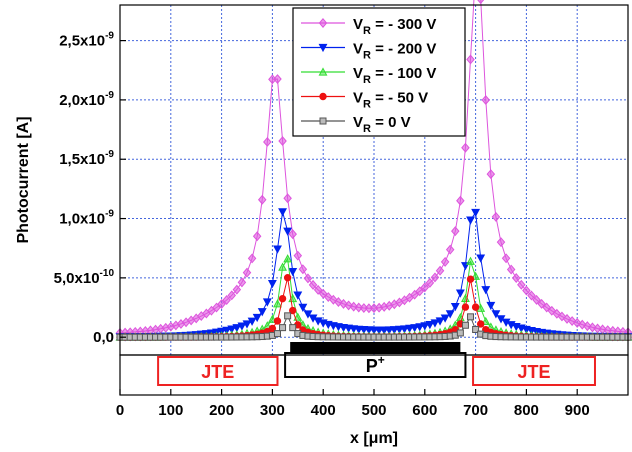 Image resolution: width=632 pixels, height=452 pixels. Describe the element at coordinates (86, 40) in the screenshot. I see `y-tick-label: 2,5x10⁻⁹` at that location.